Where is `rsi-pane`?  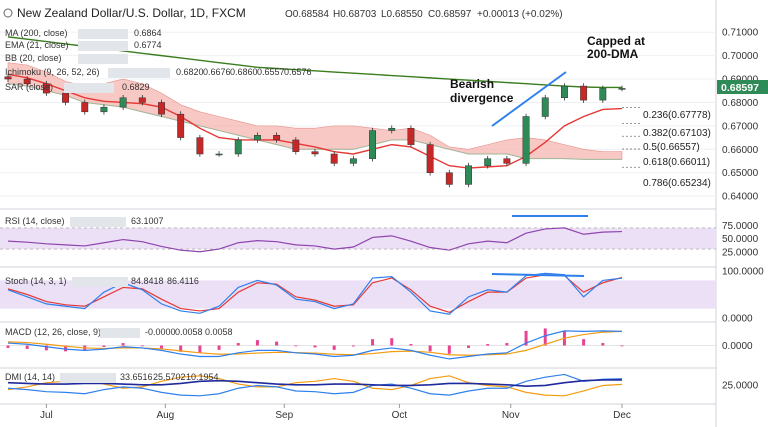 rsi-pane is located at coordinates (358, 240).